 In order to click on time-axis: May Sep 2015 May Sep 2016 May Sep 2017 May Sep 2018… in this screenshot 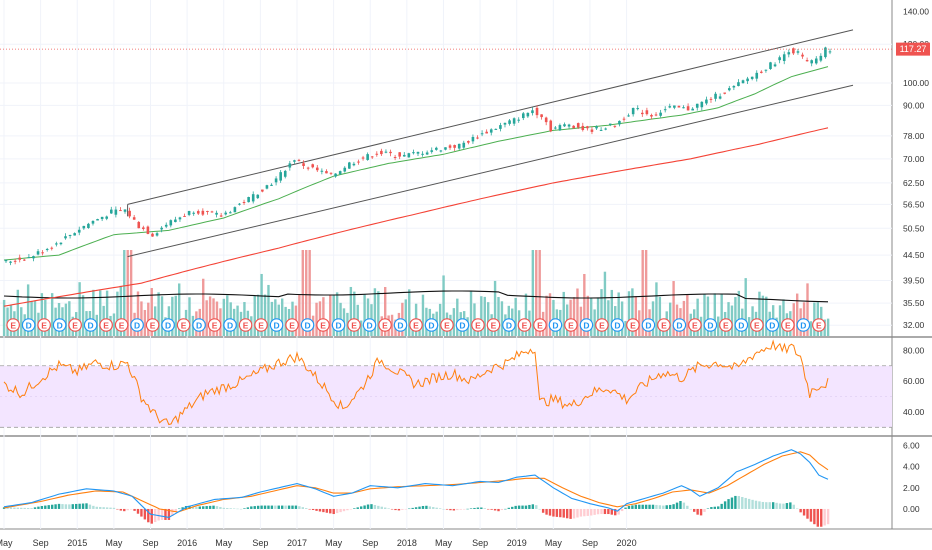, I will do `click(318, 543)`.